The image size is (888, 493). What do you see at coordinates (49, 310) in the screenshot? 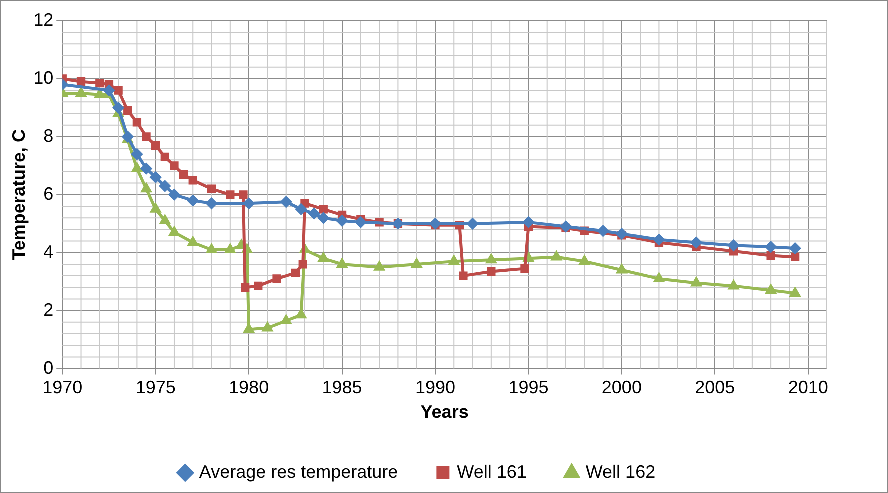
I see `y-tick-label: 2` at bounding box center [49, 310].